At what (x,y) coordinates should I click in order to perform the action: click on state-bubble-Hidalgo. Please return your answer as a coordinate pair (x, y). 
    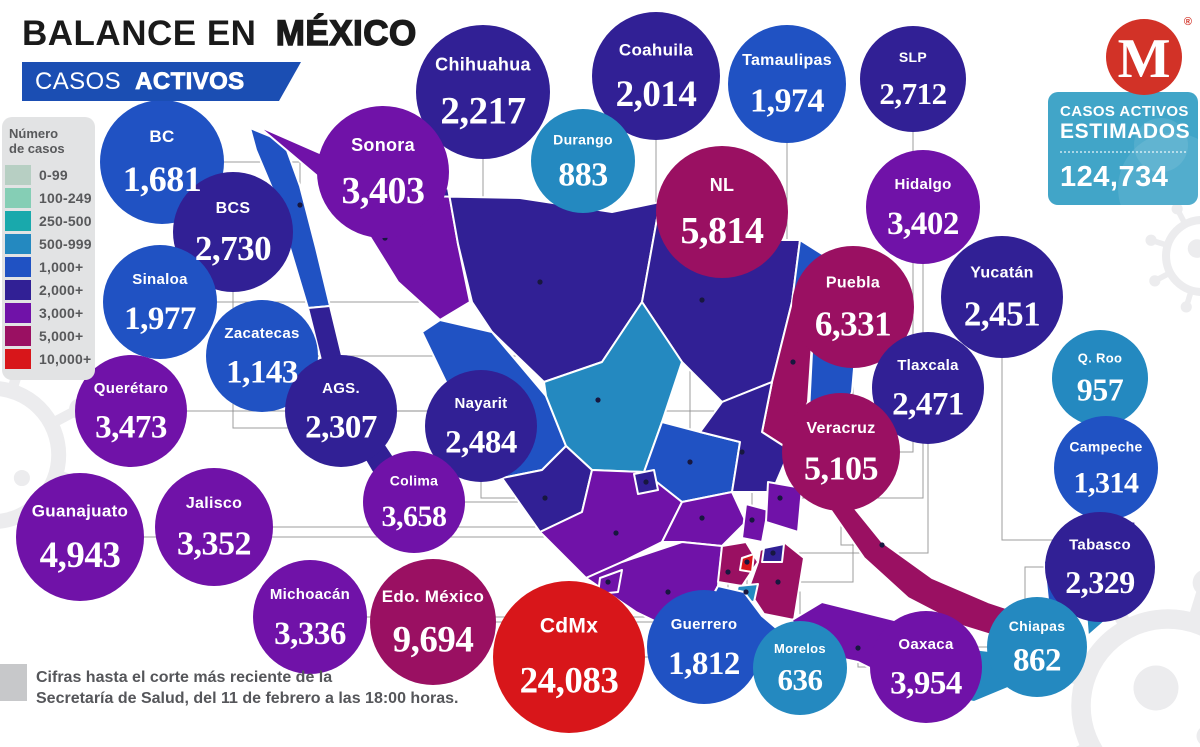
    Looking at the image, I should click on (923, 207).